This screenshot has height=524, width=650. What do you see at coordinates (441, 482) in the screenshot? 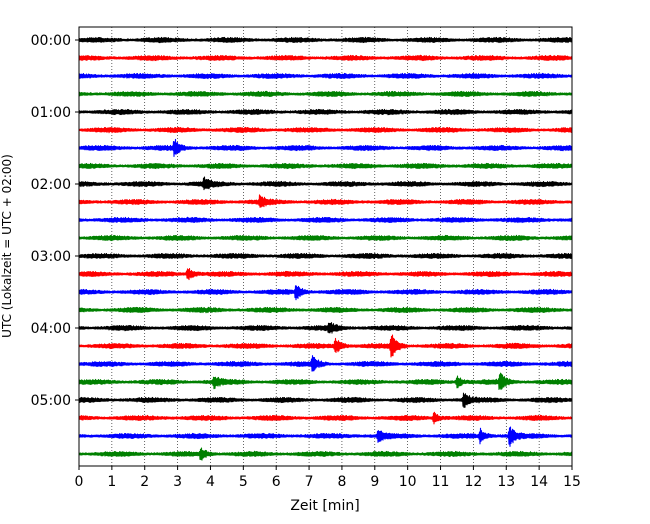
I see `x-tick-label-11: 11` at bounding box center [441, 482].